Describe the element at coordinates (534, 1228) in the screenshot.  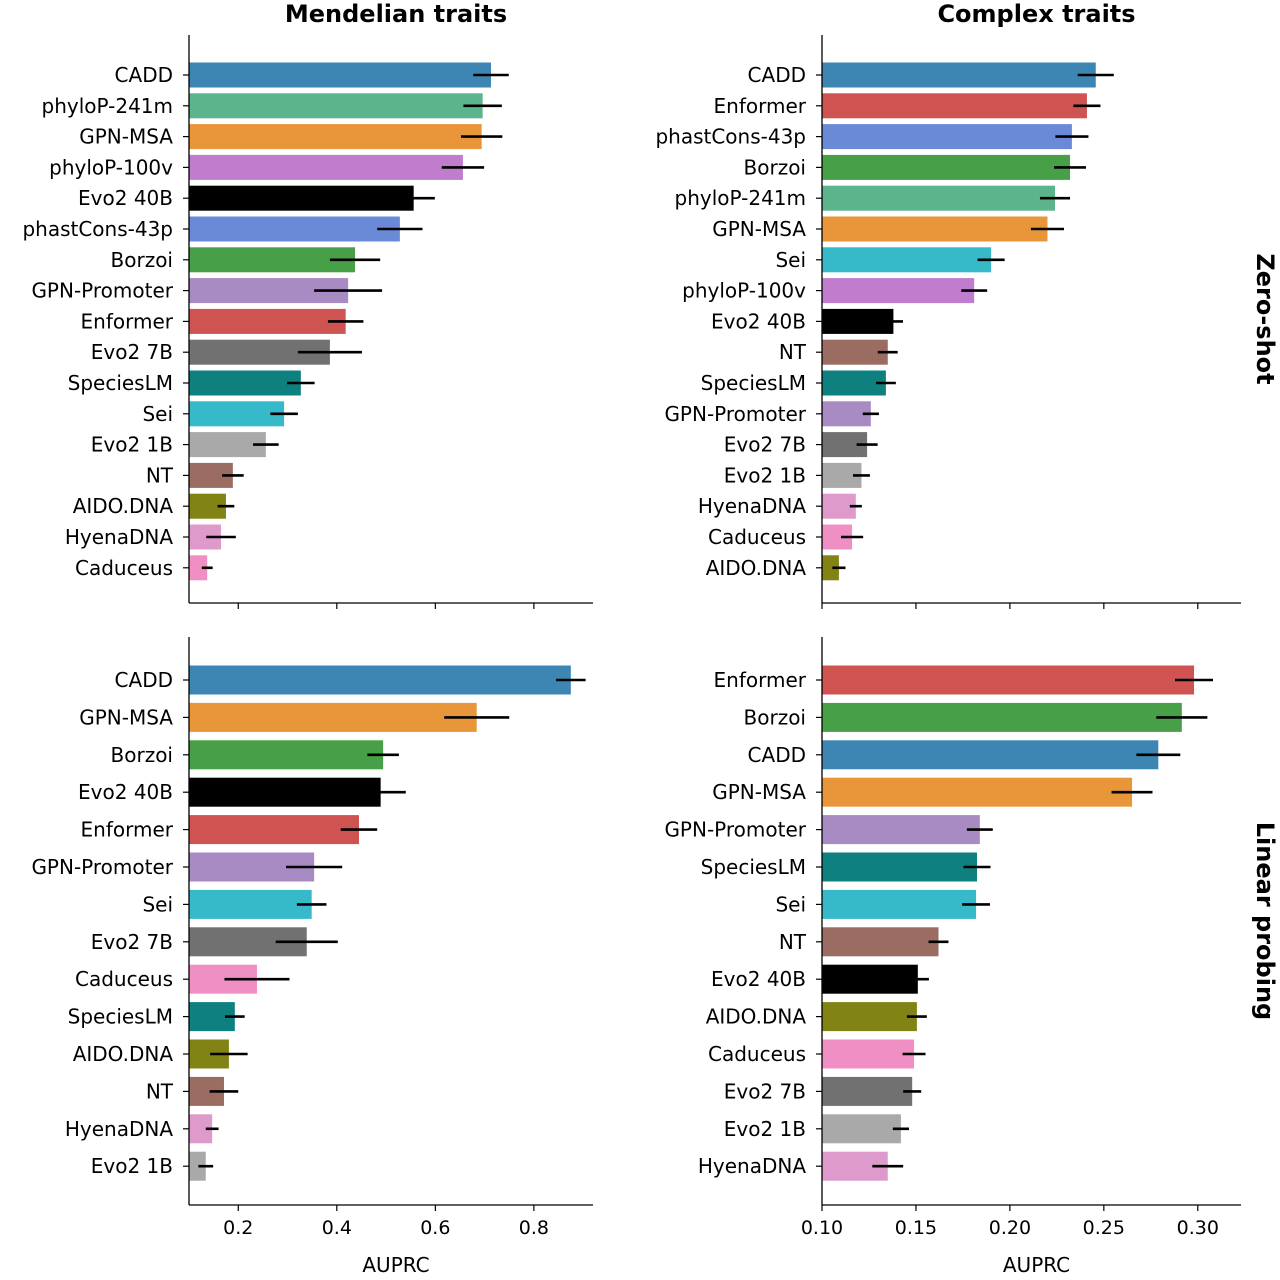
I see `x-tick-label: 0.8` at that location.